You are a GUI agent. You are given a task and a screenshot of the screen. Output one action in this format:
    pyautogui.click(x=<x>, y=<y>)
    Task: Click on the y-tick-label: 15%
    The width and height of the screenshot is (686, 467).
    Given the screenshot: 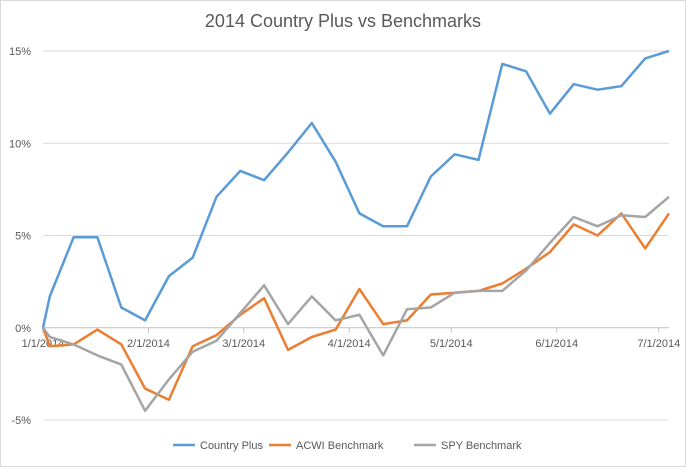 What is the action you would take?
    pyautogui.click(x=20, y=52)
    